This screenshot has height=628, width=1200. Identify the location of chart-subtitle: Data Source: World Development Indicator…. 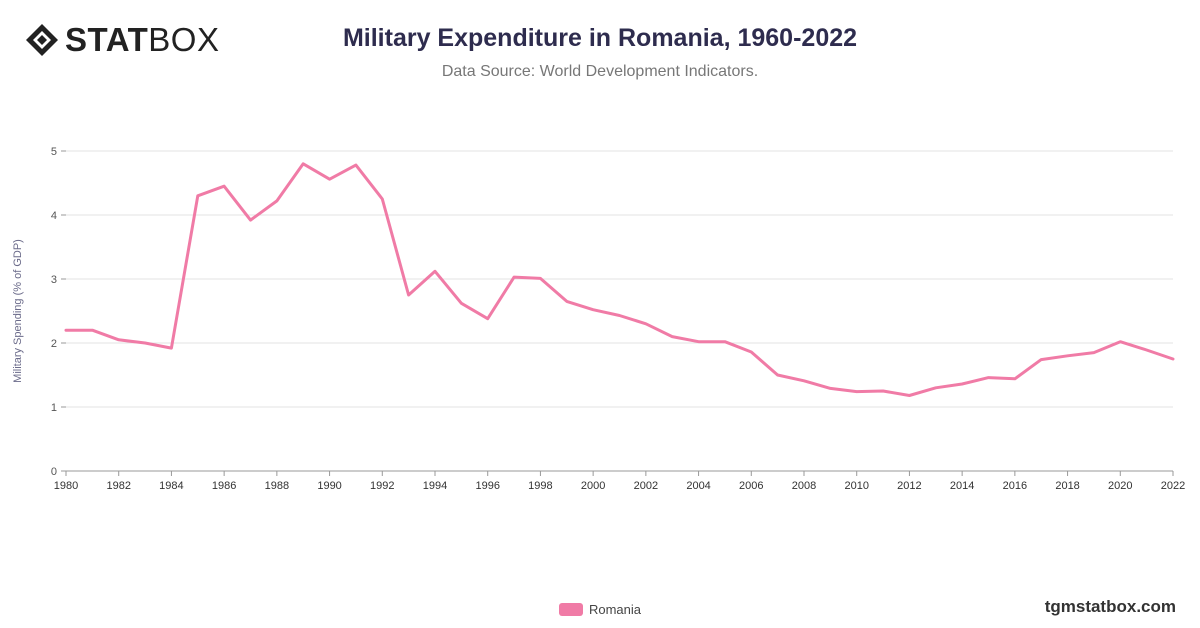
(600, 71).